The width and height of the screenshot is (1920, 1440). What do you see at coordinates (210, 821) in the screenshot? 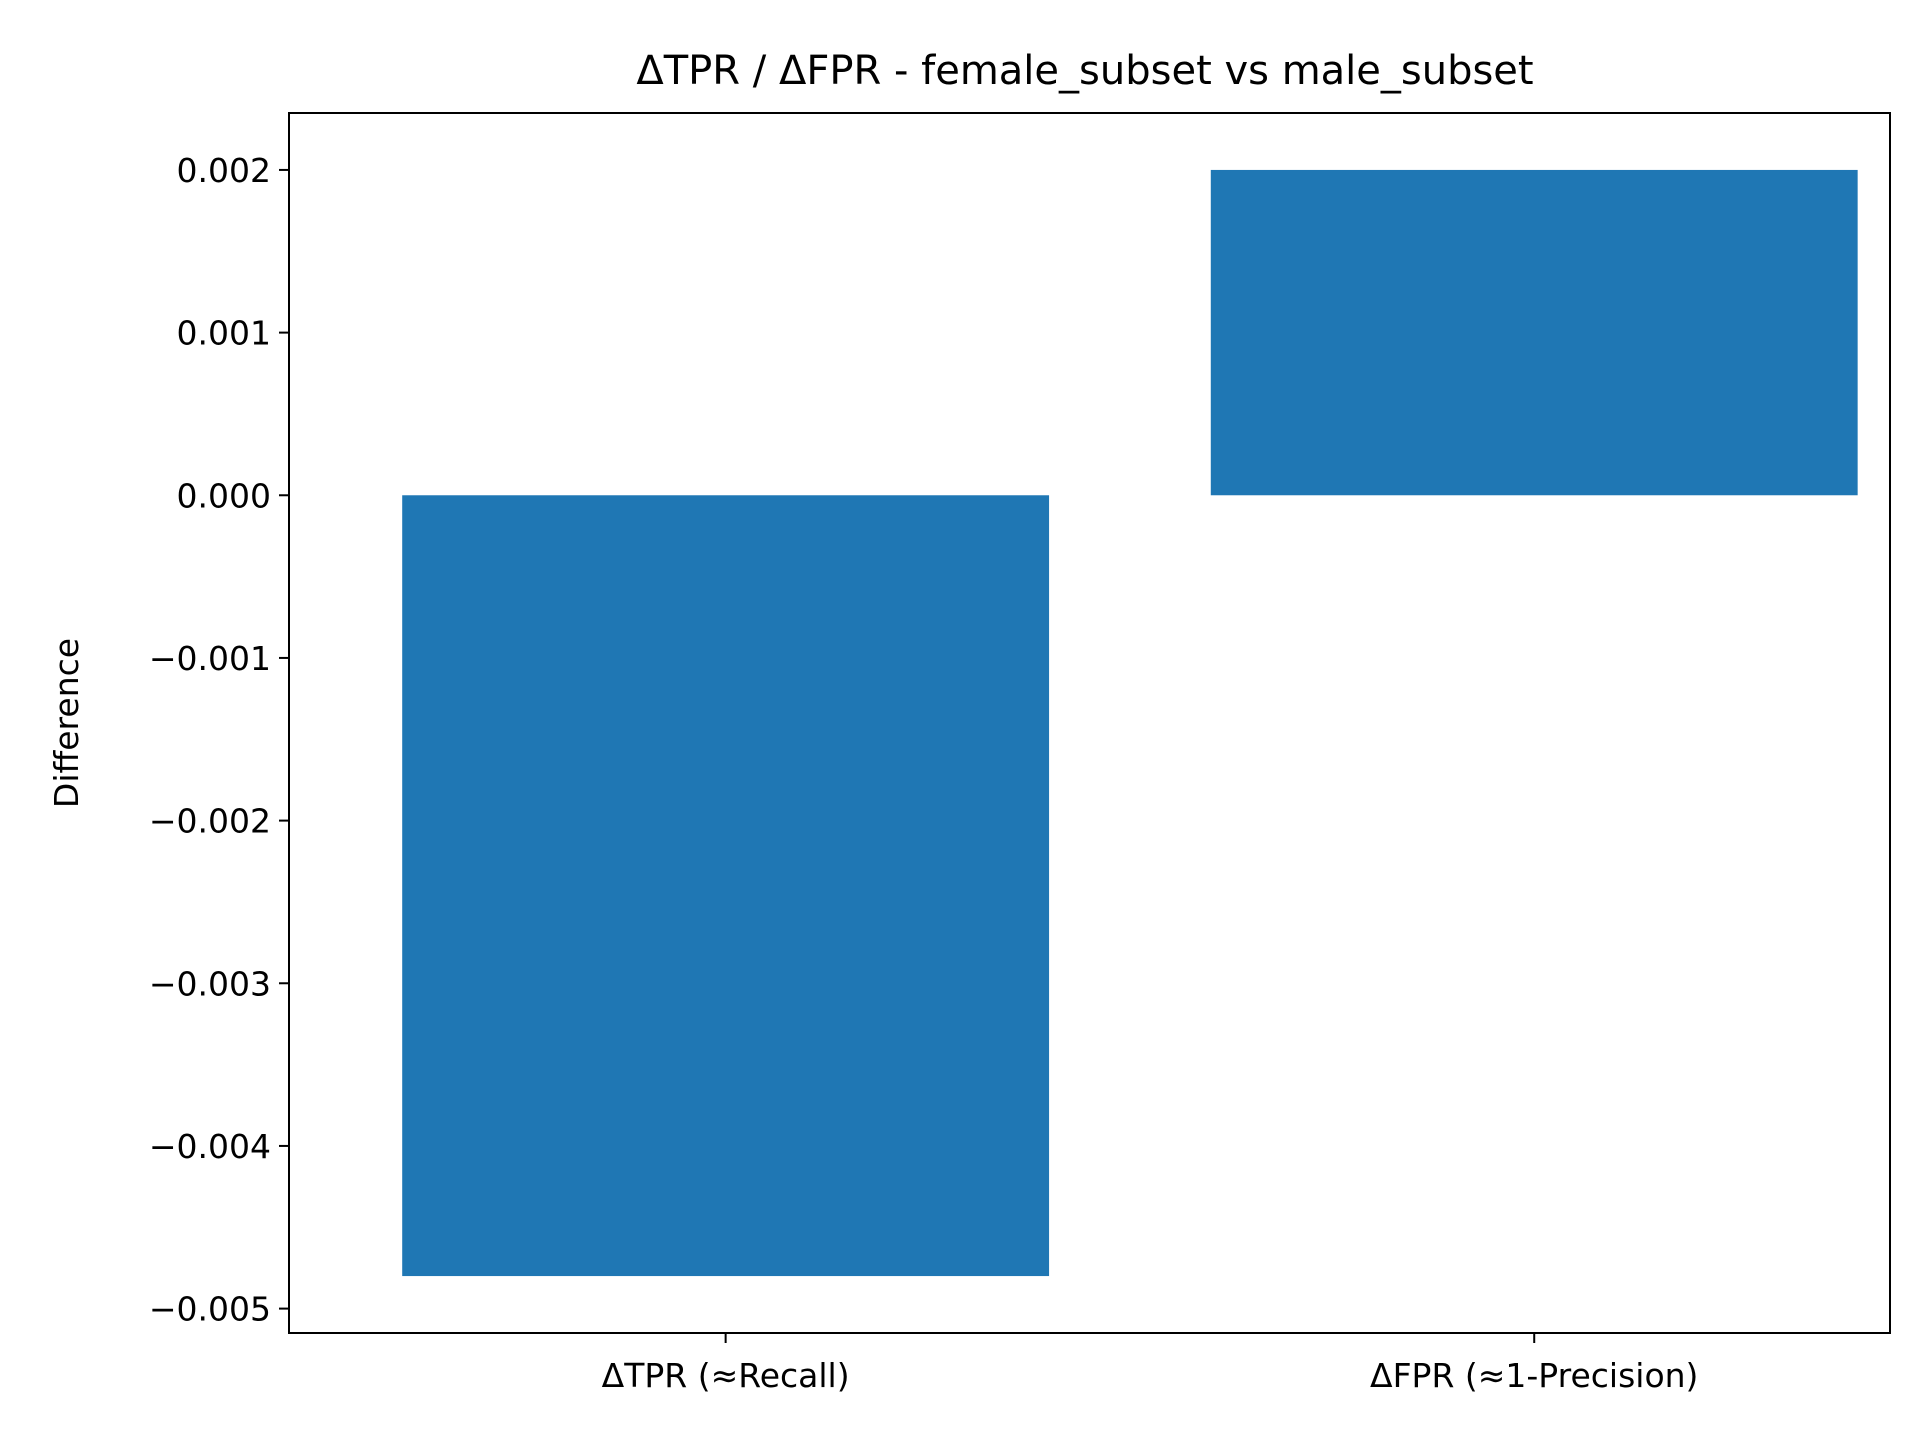
I see `y-tick-label: −0.002` at bounding box center [210, 821].